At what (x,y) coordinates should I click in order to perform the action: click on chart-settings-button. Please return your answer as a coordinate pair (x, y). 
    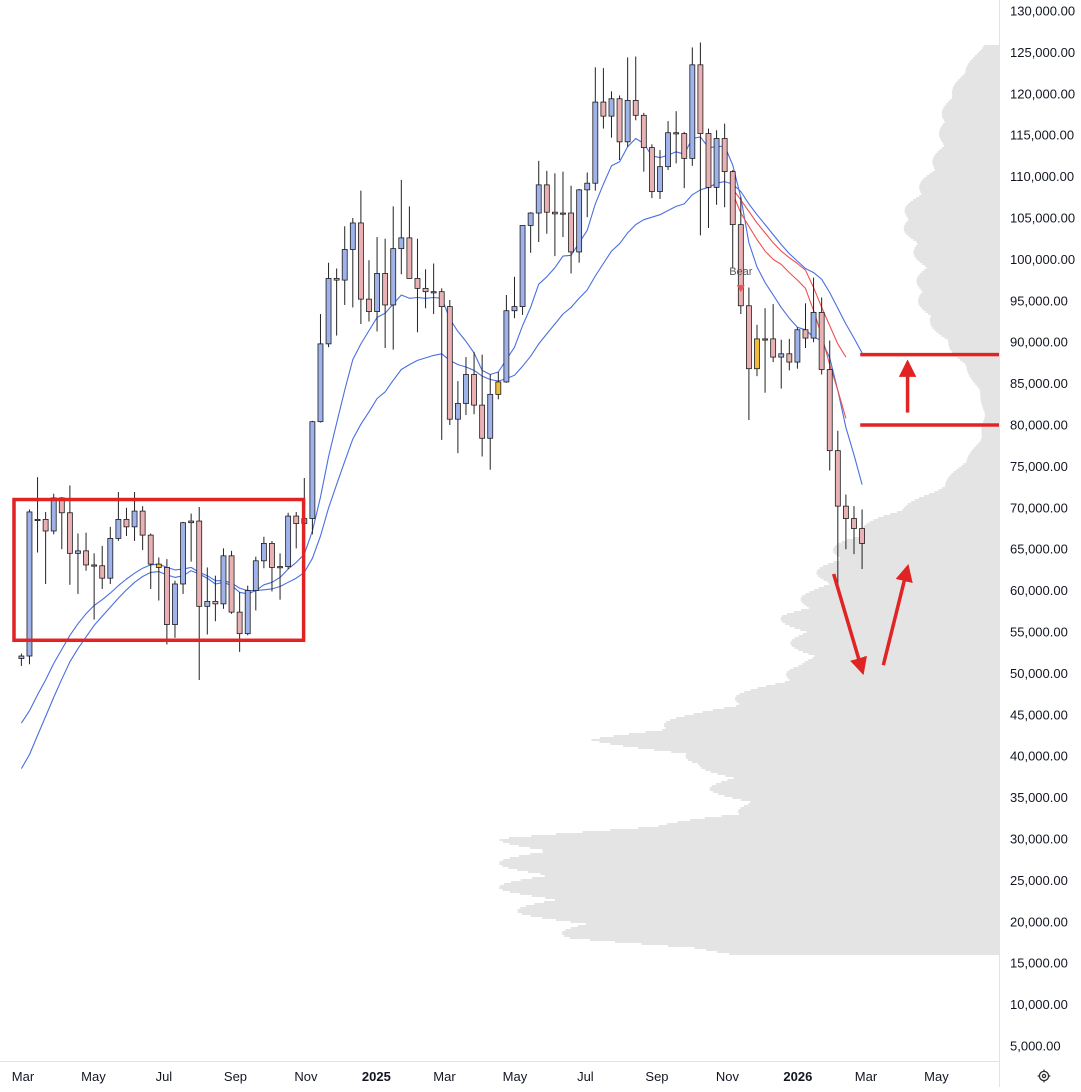
    Looking at the image, I should click on (1044, 1076).